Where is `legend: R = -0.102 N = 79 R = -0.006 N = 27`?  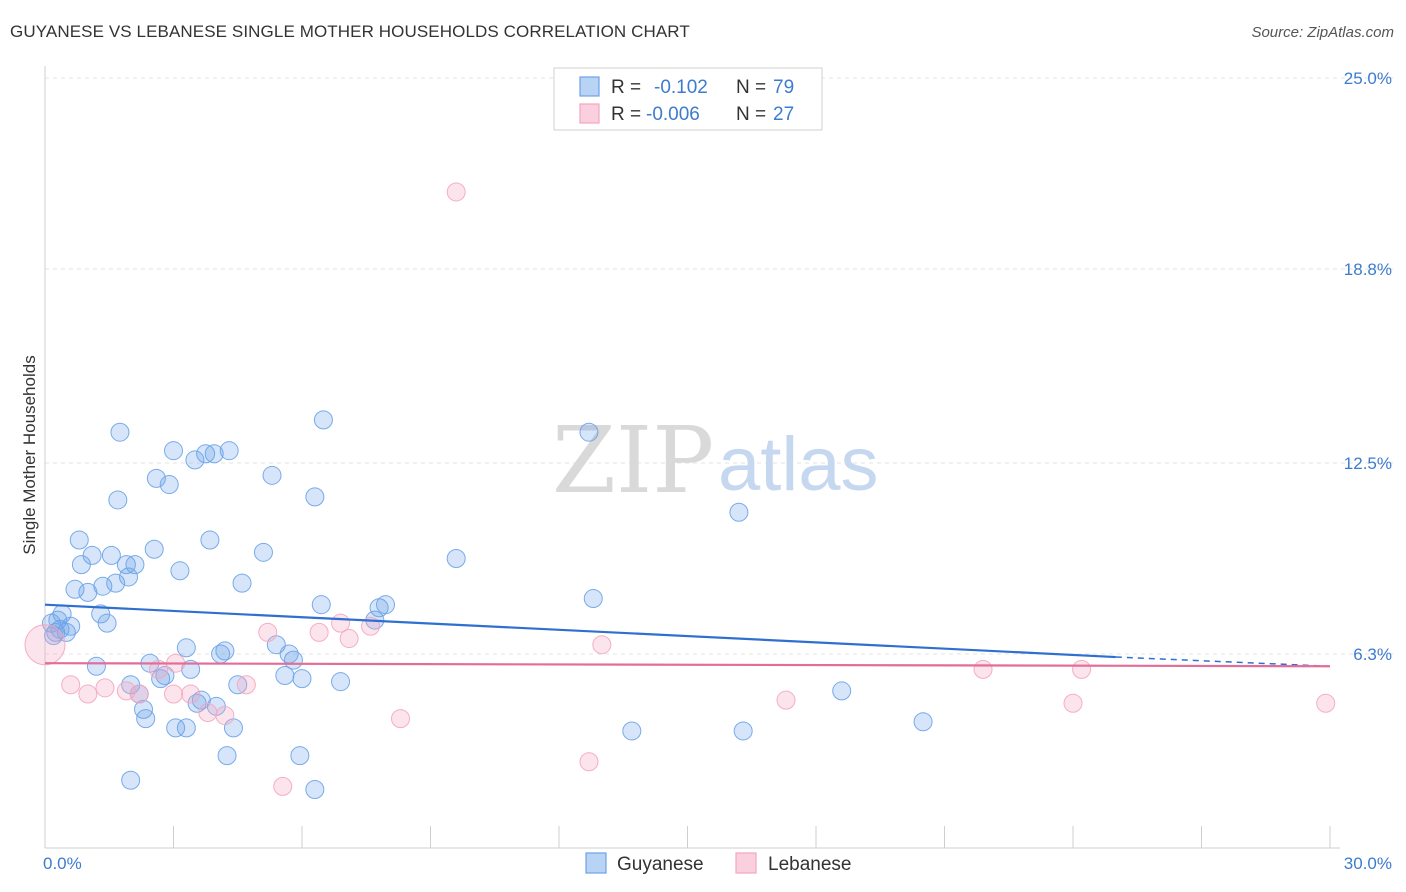
legend: R = -0.102 N = 79 R = -0.006 N = 27 is located at coordinates (688, 99).